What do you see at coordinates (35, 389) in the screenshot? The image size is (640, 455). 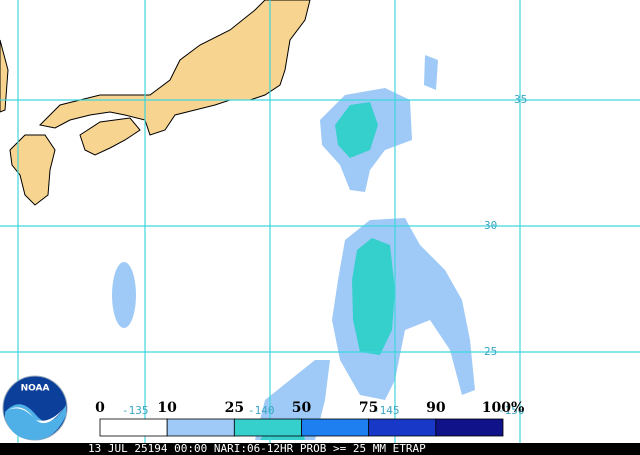 I see `logo-text: NOAA` at bounding box center [35, 389].